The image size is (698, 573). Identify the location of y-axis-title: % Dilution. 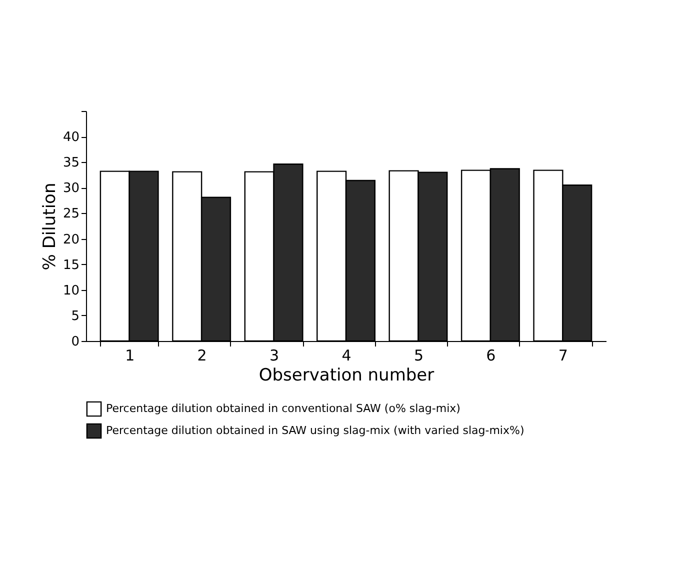
(50, 226).